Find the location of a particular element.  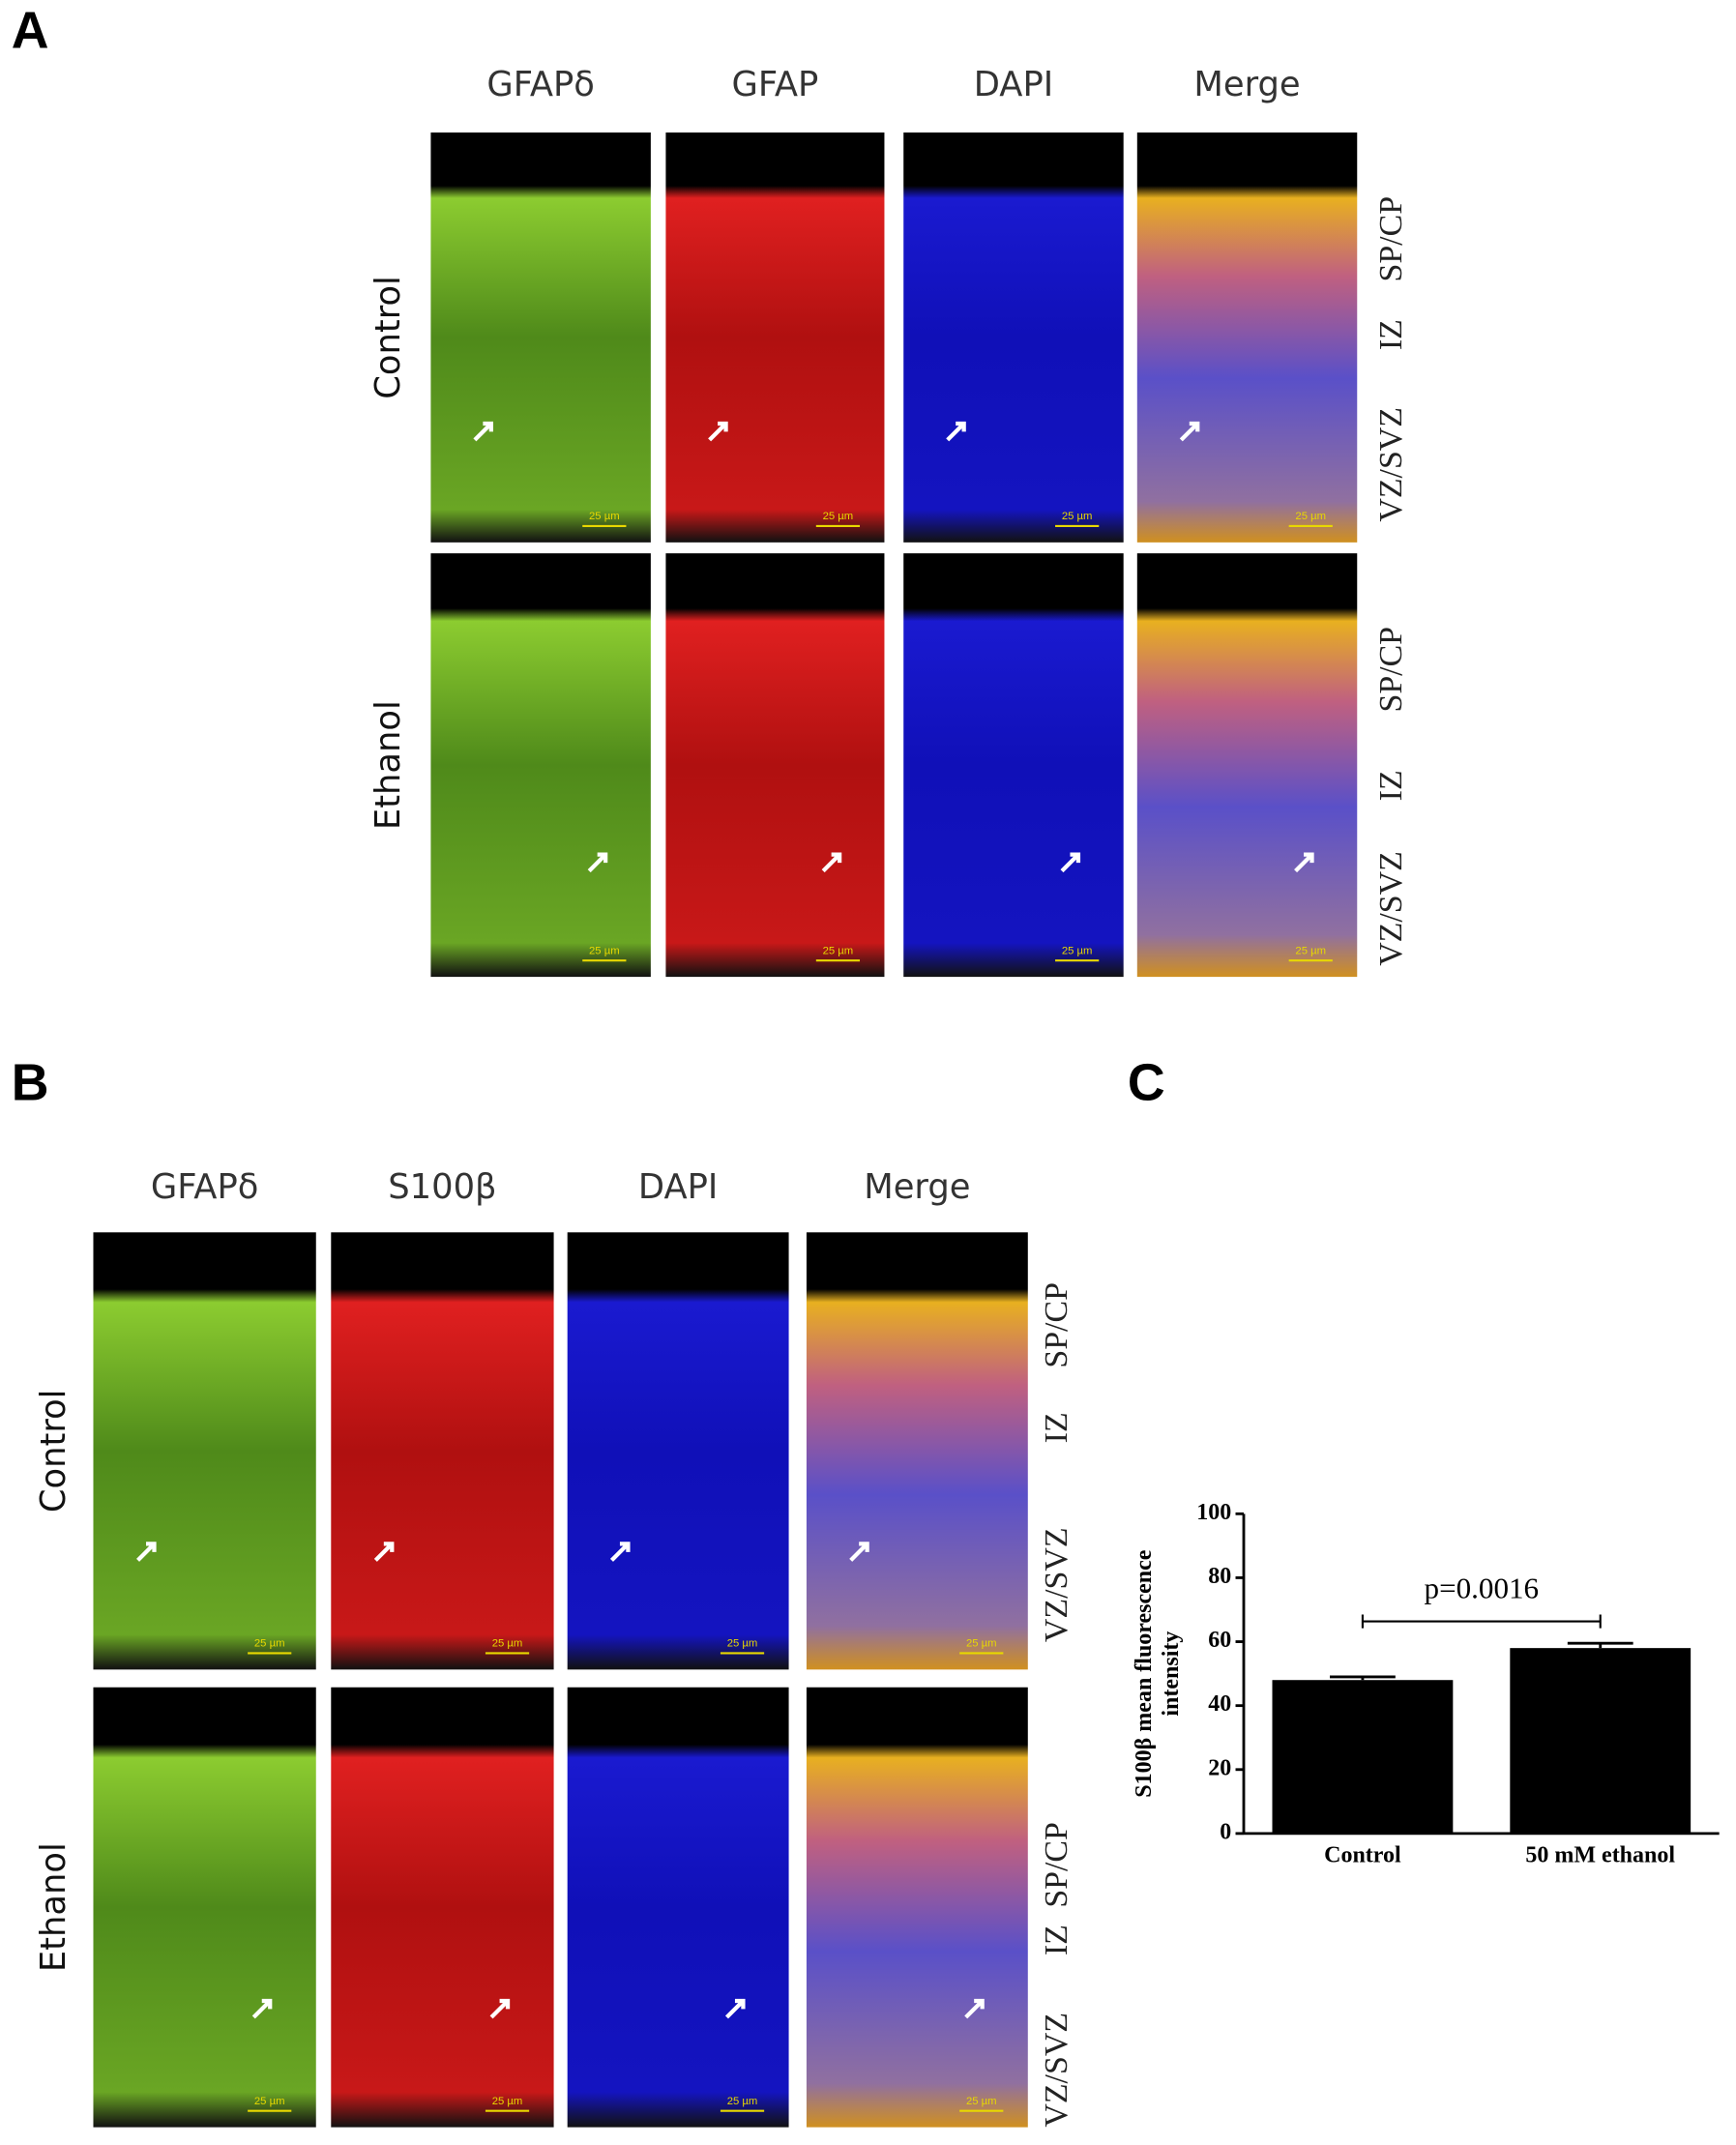

x-tick-label: Control is located at coordinates (1362, 1854).